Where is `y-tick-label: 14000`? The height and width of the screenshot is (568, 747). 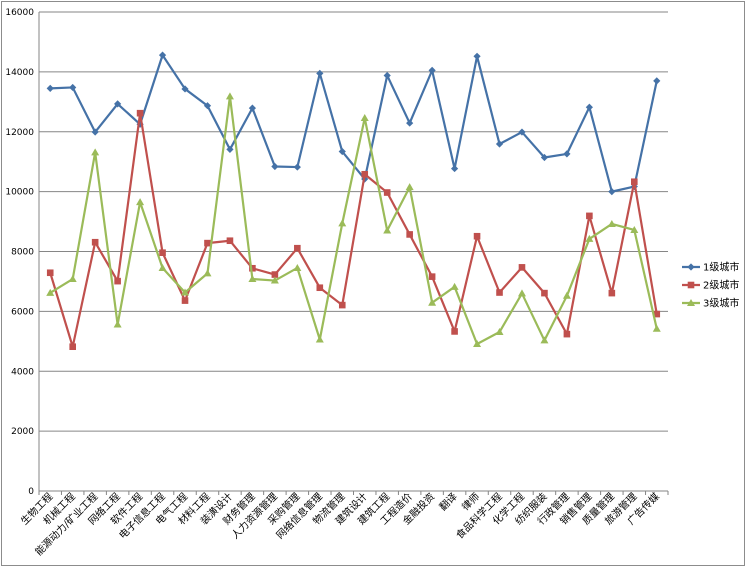 y-tick-label: 14000 is located at coordinates (19, 73).